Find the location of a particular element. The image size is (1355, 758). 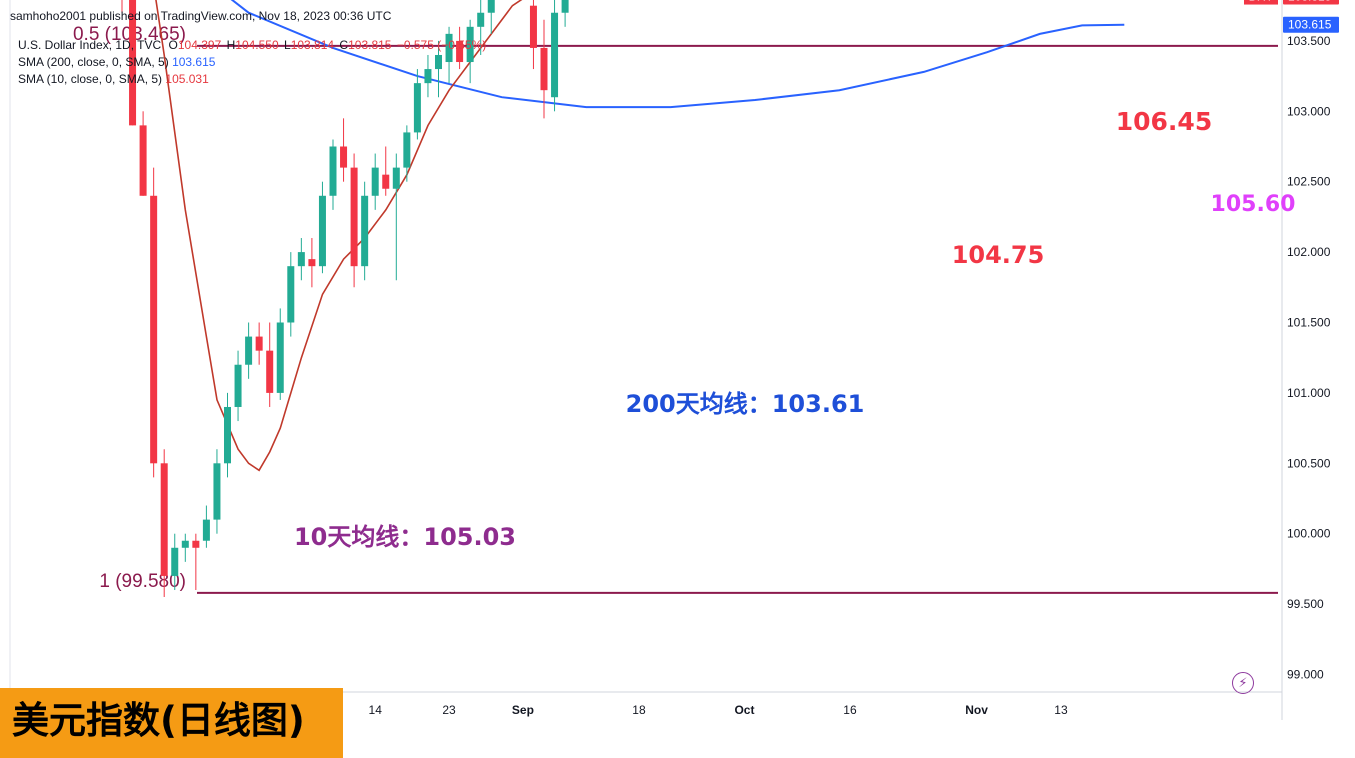

chart-annotation: 200天均线：103.61 is located at coordinates (745, 404).